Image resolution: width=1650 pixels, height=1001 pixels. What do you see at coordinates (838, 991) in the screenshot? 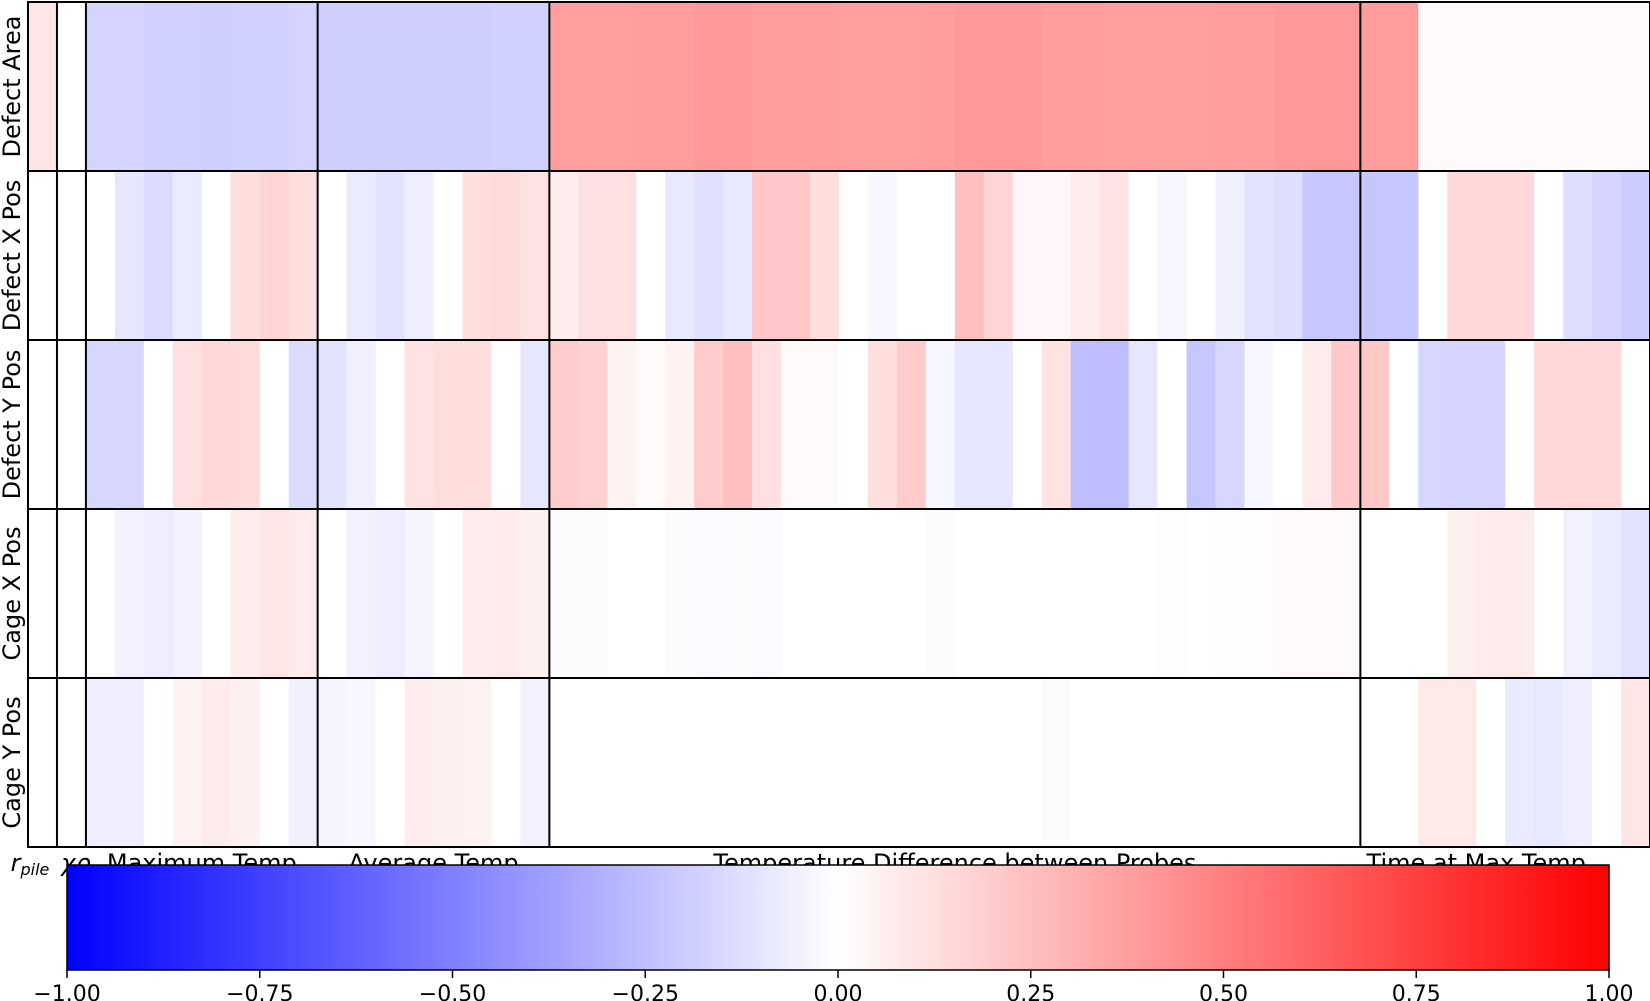
I see `colorbar-tick-label: 0.00` at bounding box center [838, 991].